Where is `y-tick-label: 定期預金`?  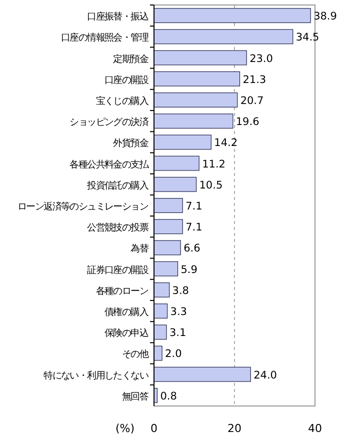 y-tick-label: 定期預金 is located at coordinates (130, 59).